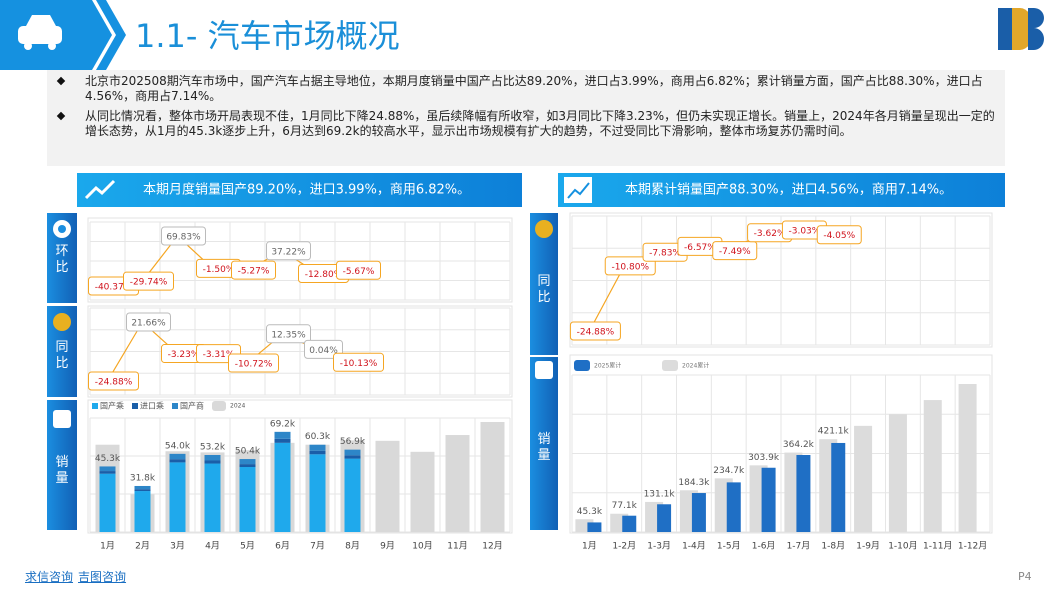 This screenshot has height=592, width=1053. I want to click on title: 1.1- 汽车市场概况, so click(267, 36).